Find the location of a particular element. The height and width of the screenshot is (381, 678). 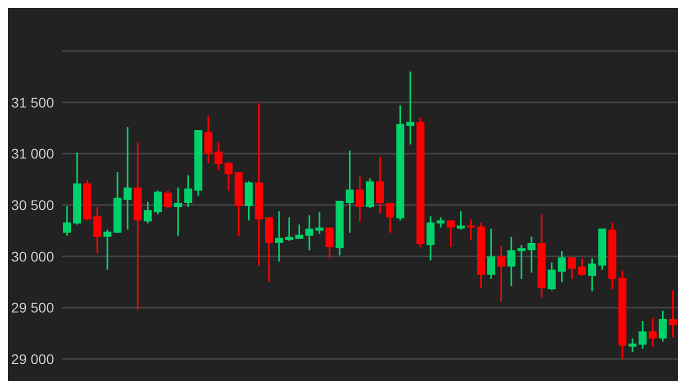

y-tick-label: 30 000 is located at coordinates (32, 256).